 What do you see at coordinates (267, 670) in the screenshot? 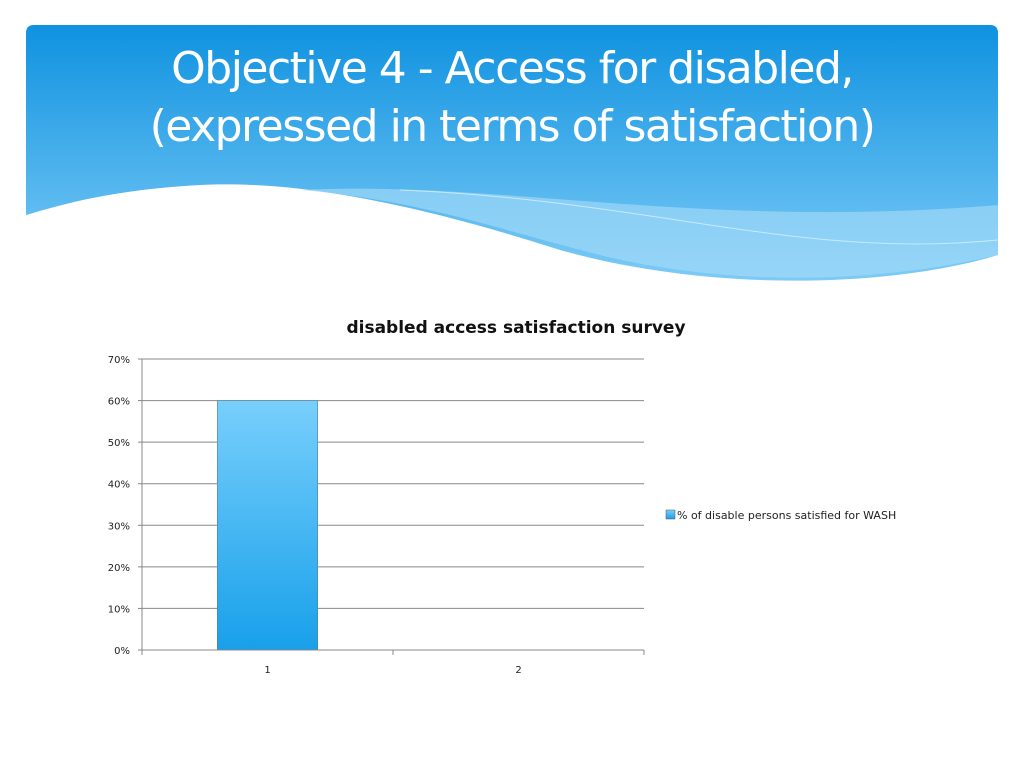
I see `x-tick-label: 1` at bounding box center [267, 670].